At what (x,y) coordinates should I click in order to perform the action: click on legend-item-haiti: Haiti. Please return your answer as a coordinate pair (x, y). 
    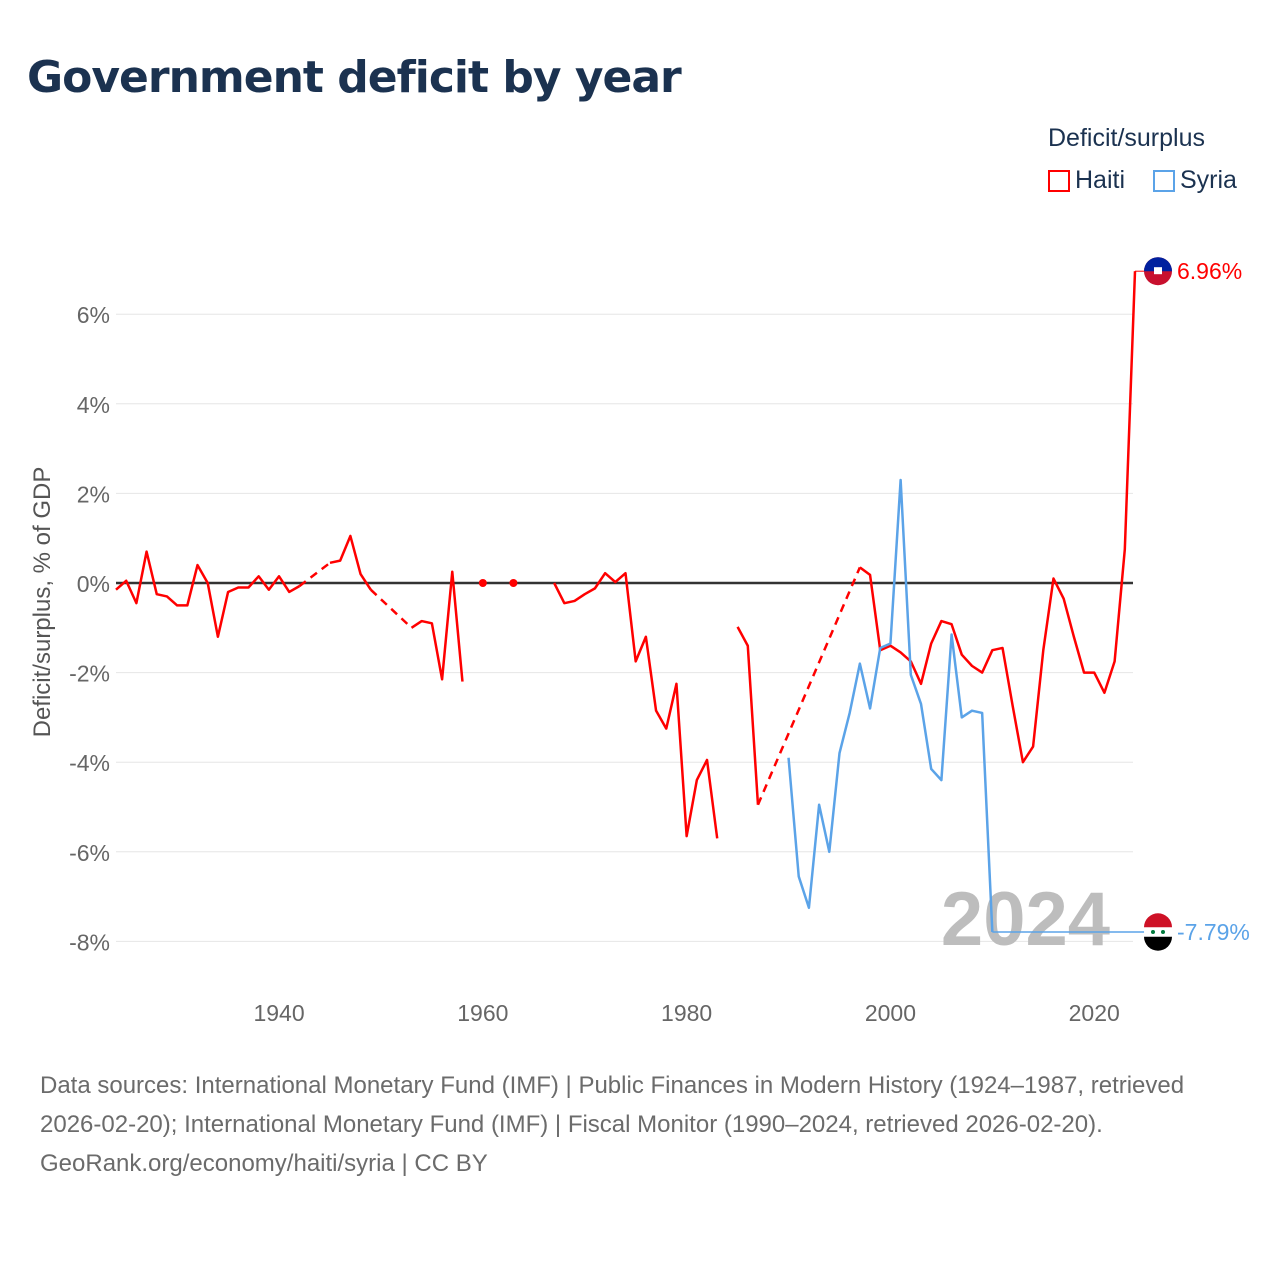
    Looking at the image, I should click on (1086, 180).